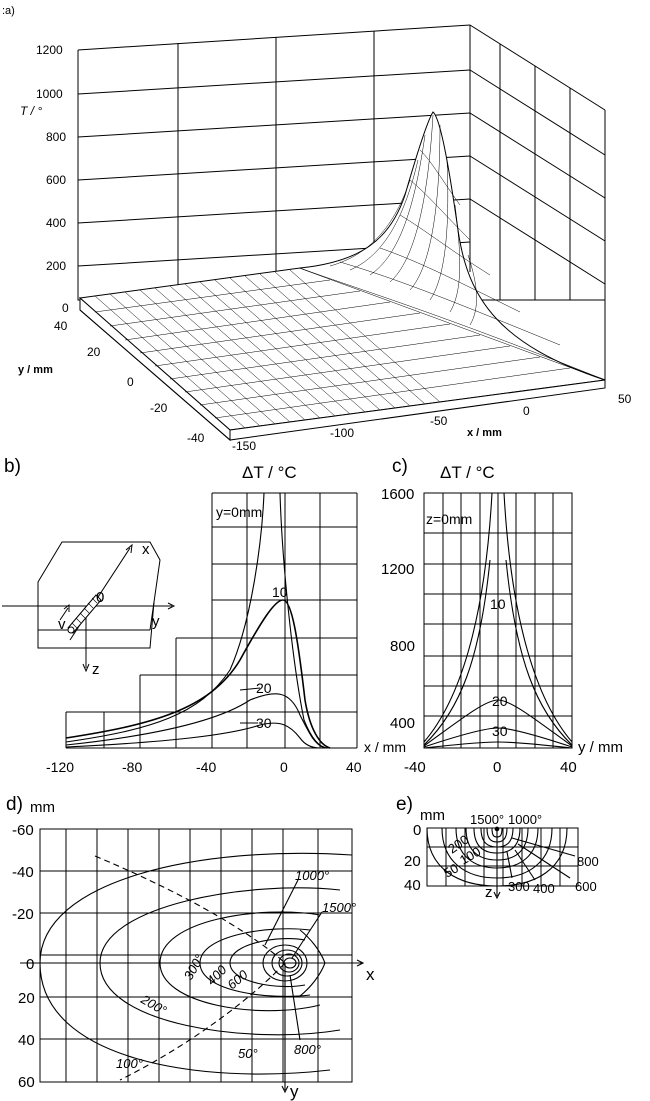 This screenshot has height=1101, width=650. What do you see at coordinates (23, 830) in the screenshot?
I see `y-tick: -60` at bounding box center [23, 830].